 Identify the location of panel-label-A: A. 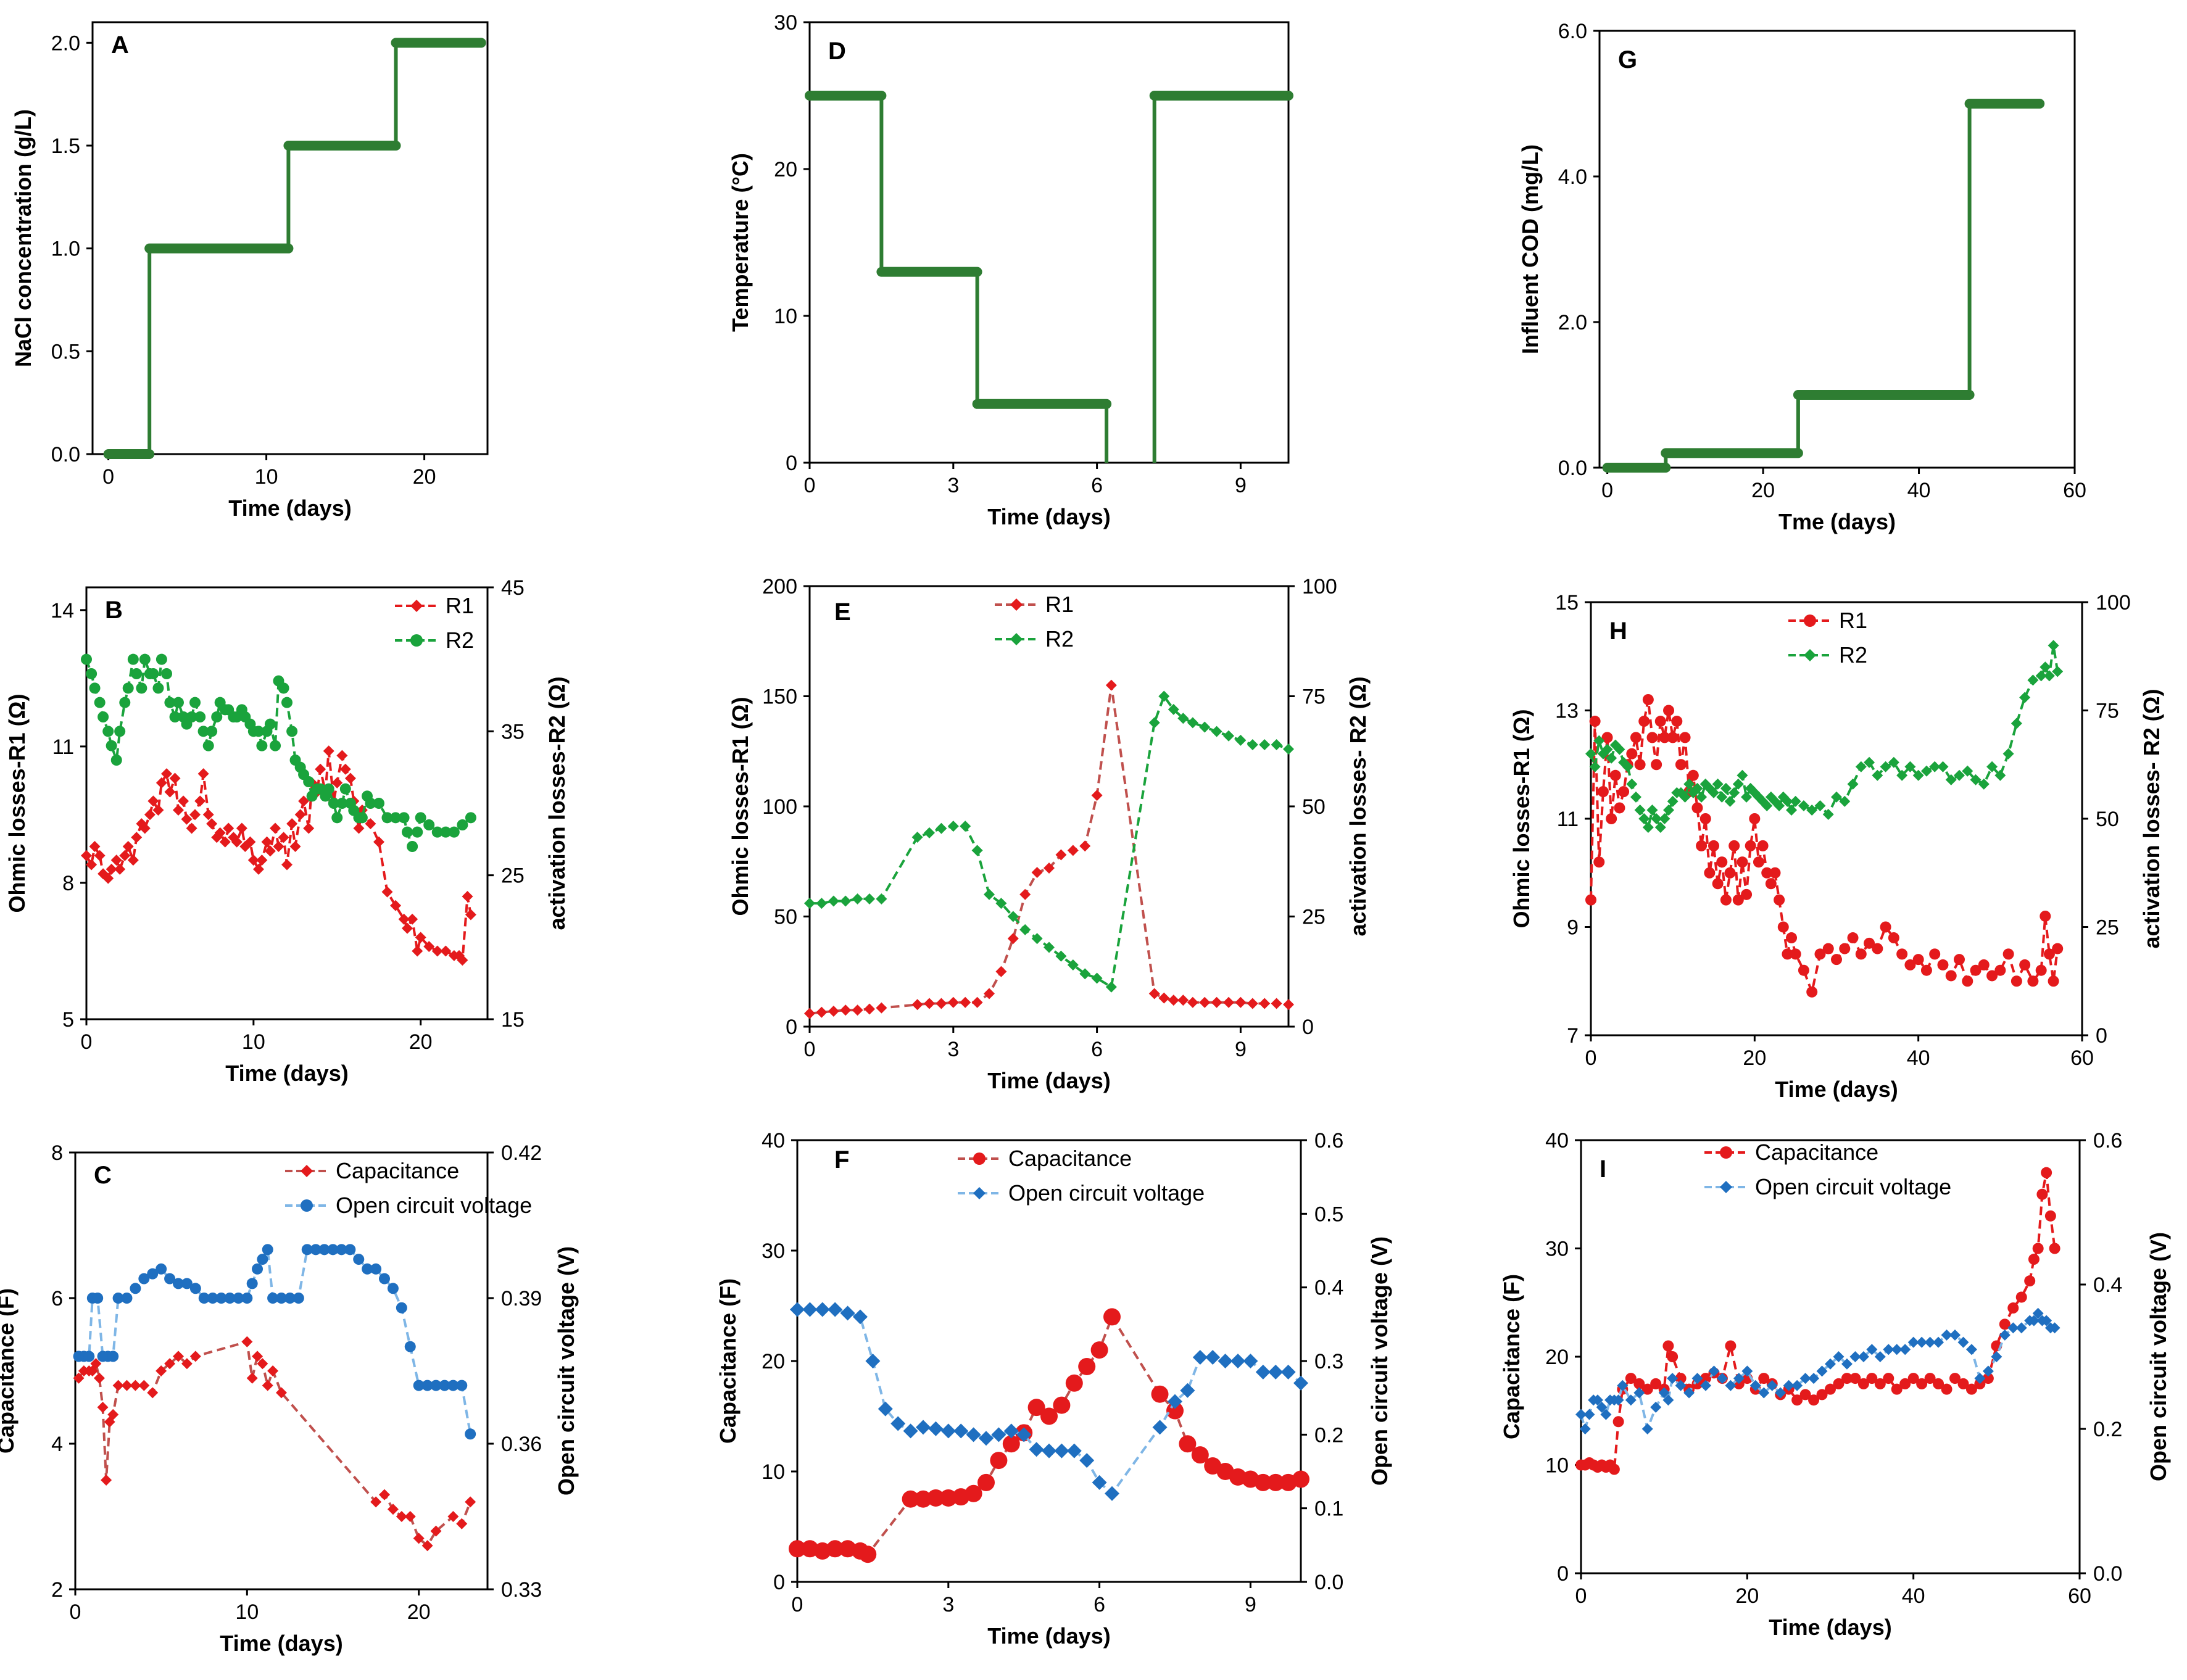
(120, 45).